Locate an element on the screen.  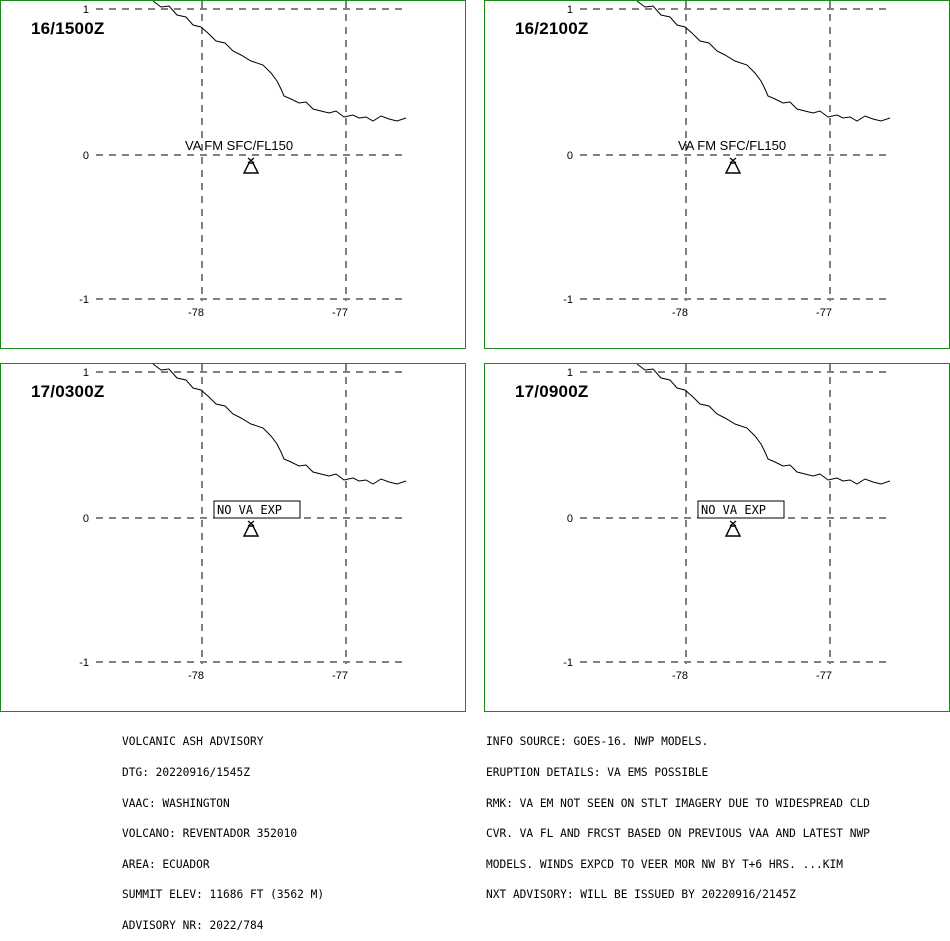
valid-time-label: 17/0900Z is located at coordinates (552, 391).